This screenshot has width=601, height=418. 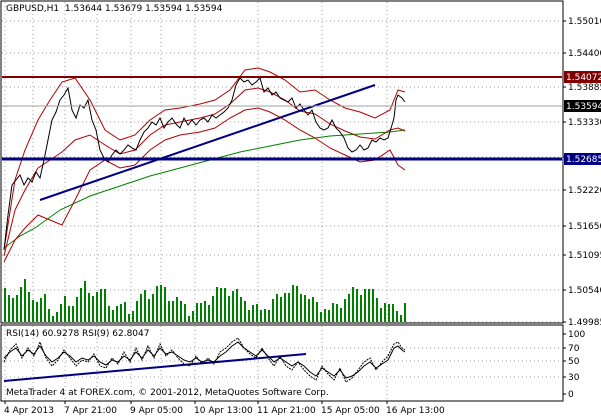 What do you see at coordinates (156, 411) in the screenshot?
I see `time-tick-label: 9 Apr 05:00` at bounding box center [156, 411].